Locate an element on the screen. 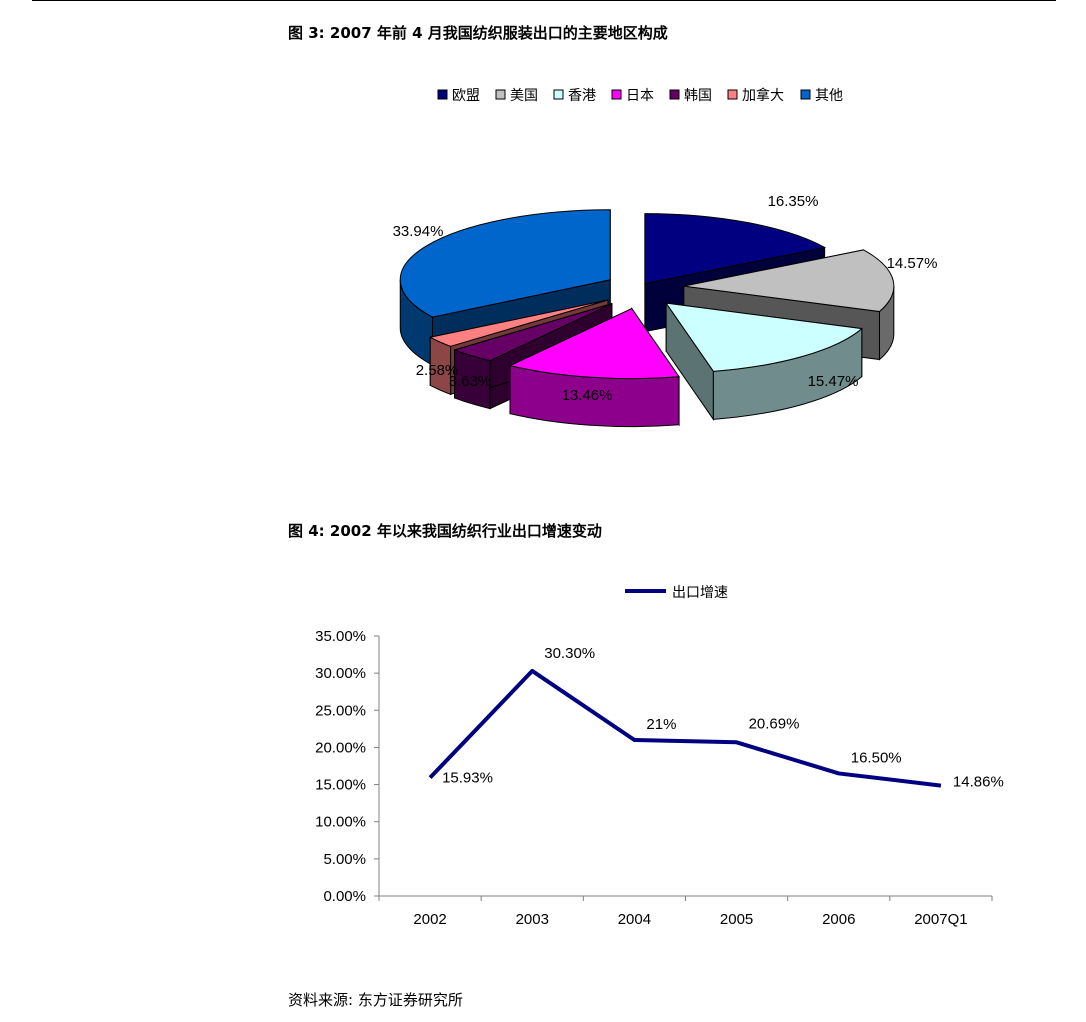 The height and width of the screenshot is (1022, 1086). legend-label-2: 香港 is located at coordinates (582, 96).